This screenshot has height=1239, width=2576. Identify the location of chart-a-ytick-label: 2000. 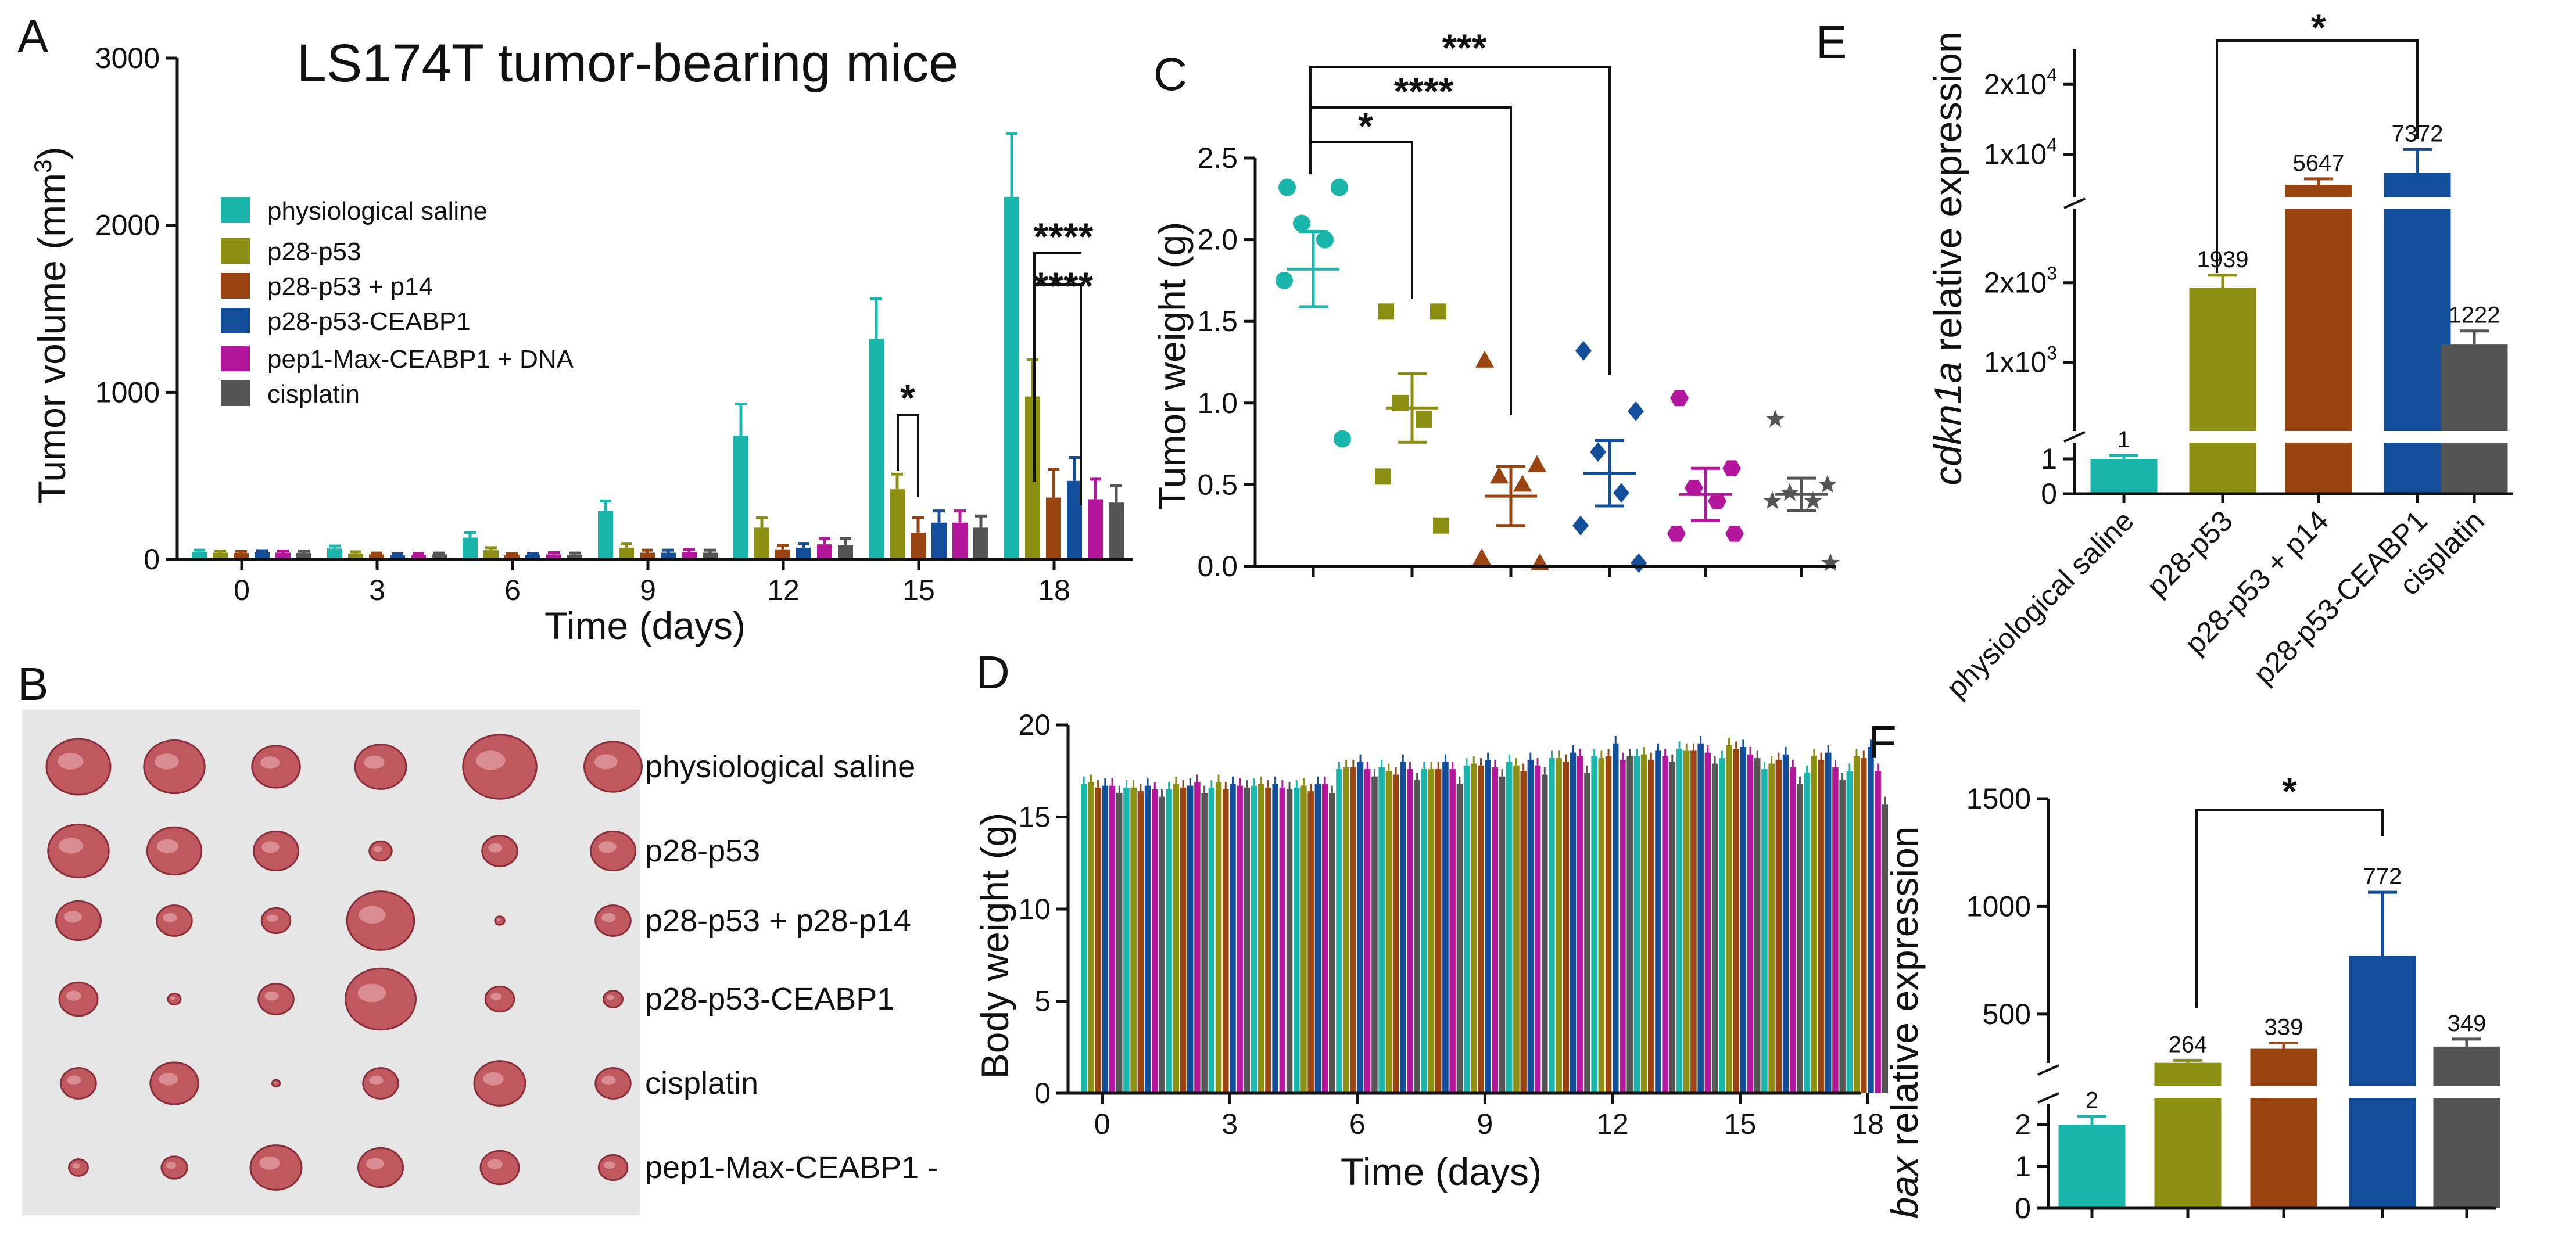
(127, 225).